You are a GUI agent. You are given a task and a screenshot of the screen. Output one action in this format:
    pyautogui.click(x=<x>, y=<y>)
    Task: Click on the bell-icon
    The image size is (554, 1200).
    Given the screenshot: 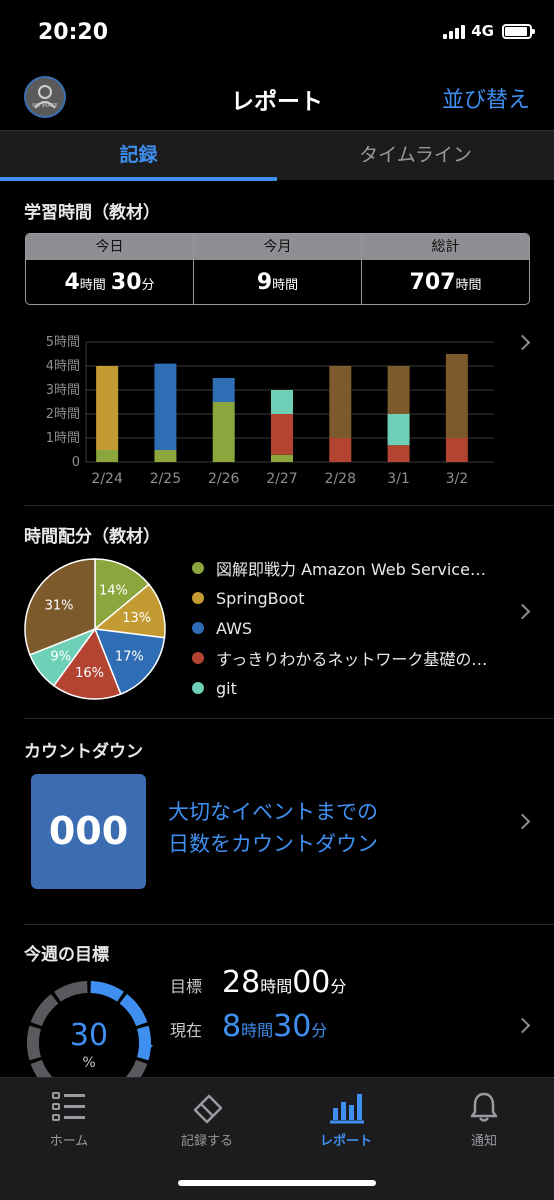 What is the action you would take?
    pyautogui.click(x=484, y=1107)
    